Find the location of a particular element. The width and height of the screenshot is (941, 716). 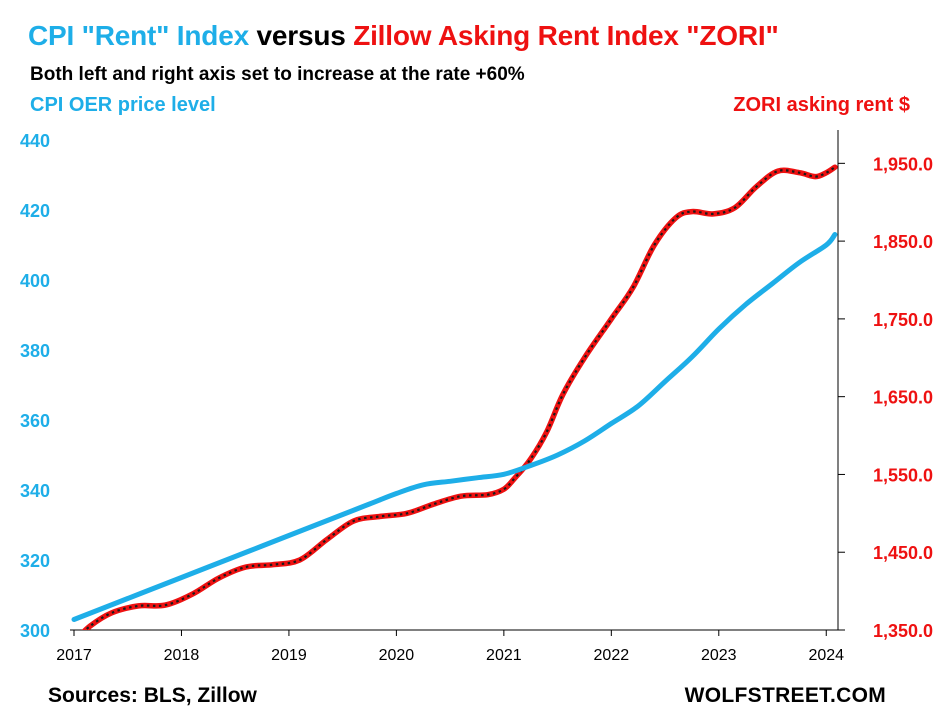

right-axis-label: ZORI asking rent $ is located at coordinates (821, 105).